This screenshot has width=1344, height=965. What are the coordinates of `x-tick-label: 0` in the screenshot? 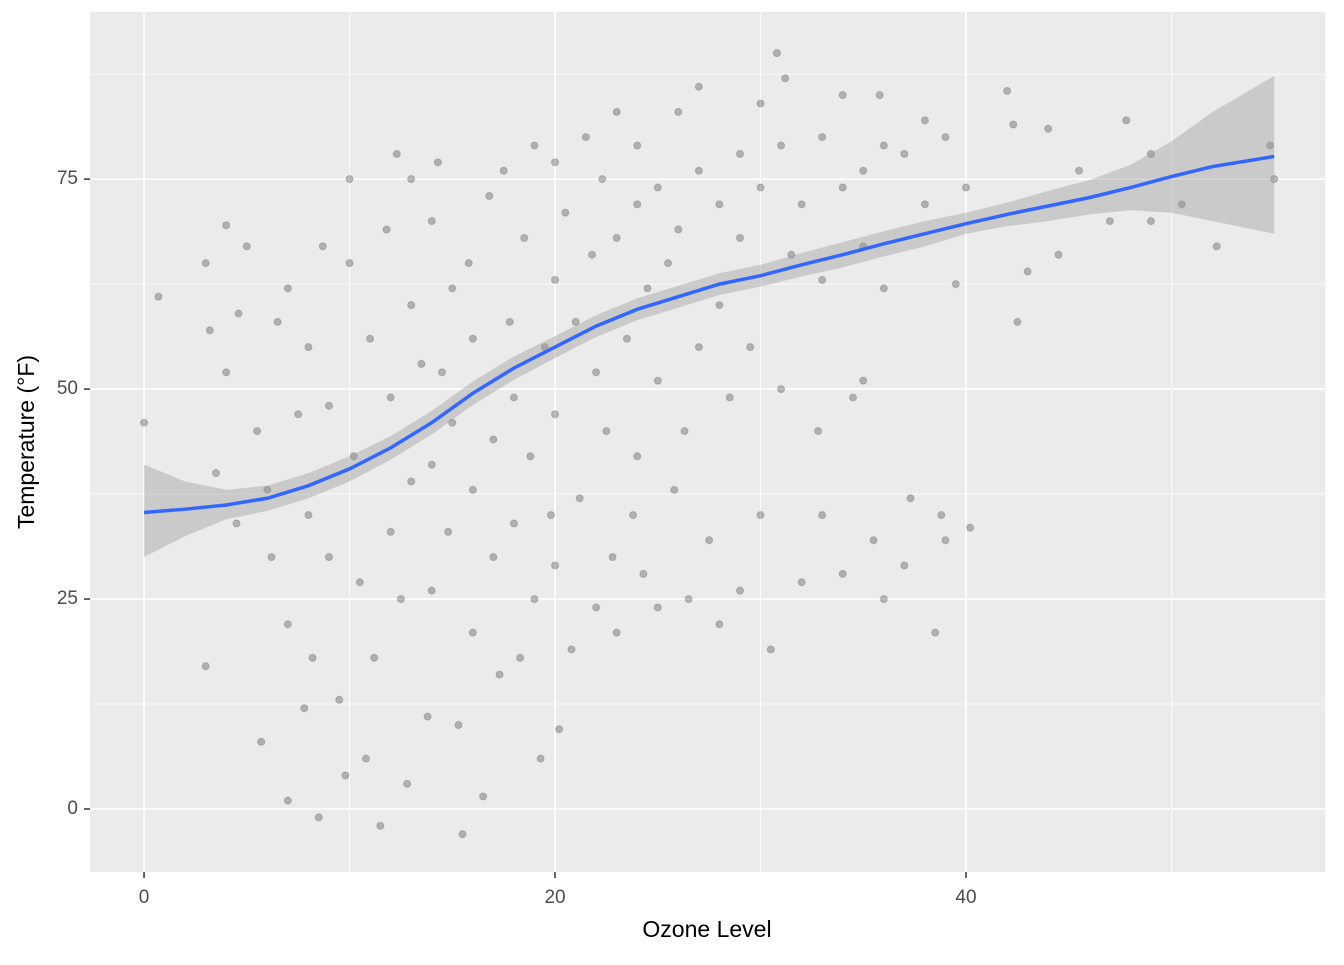 It's located at (144, 897).